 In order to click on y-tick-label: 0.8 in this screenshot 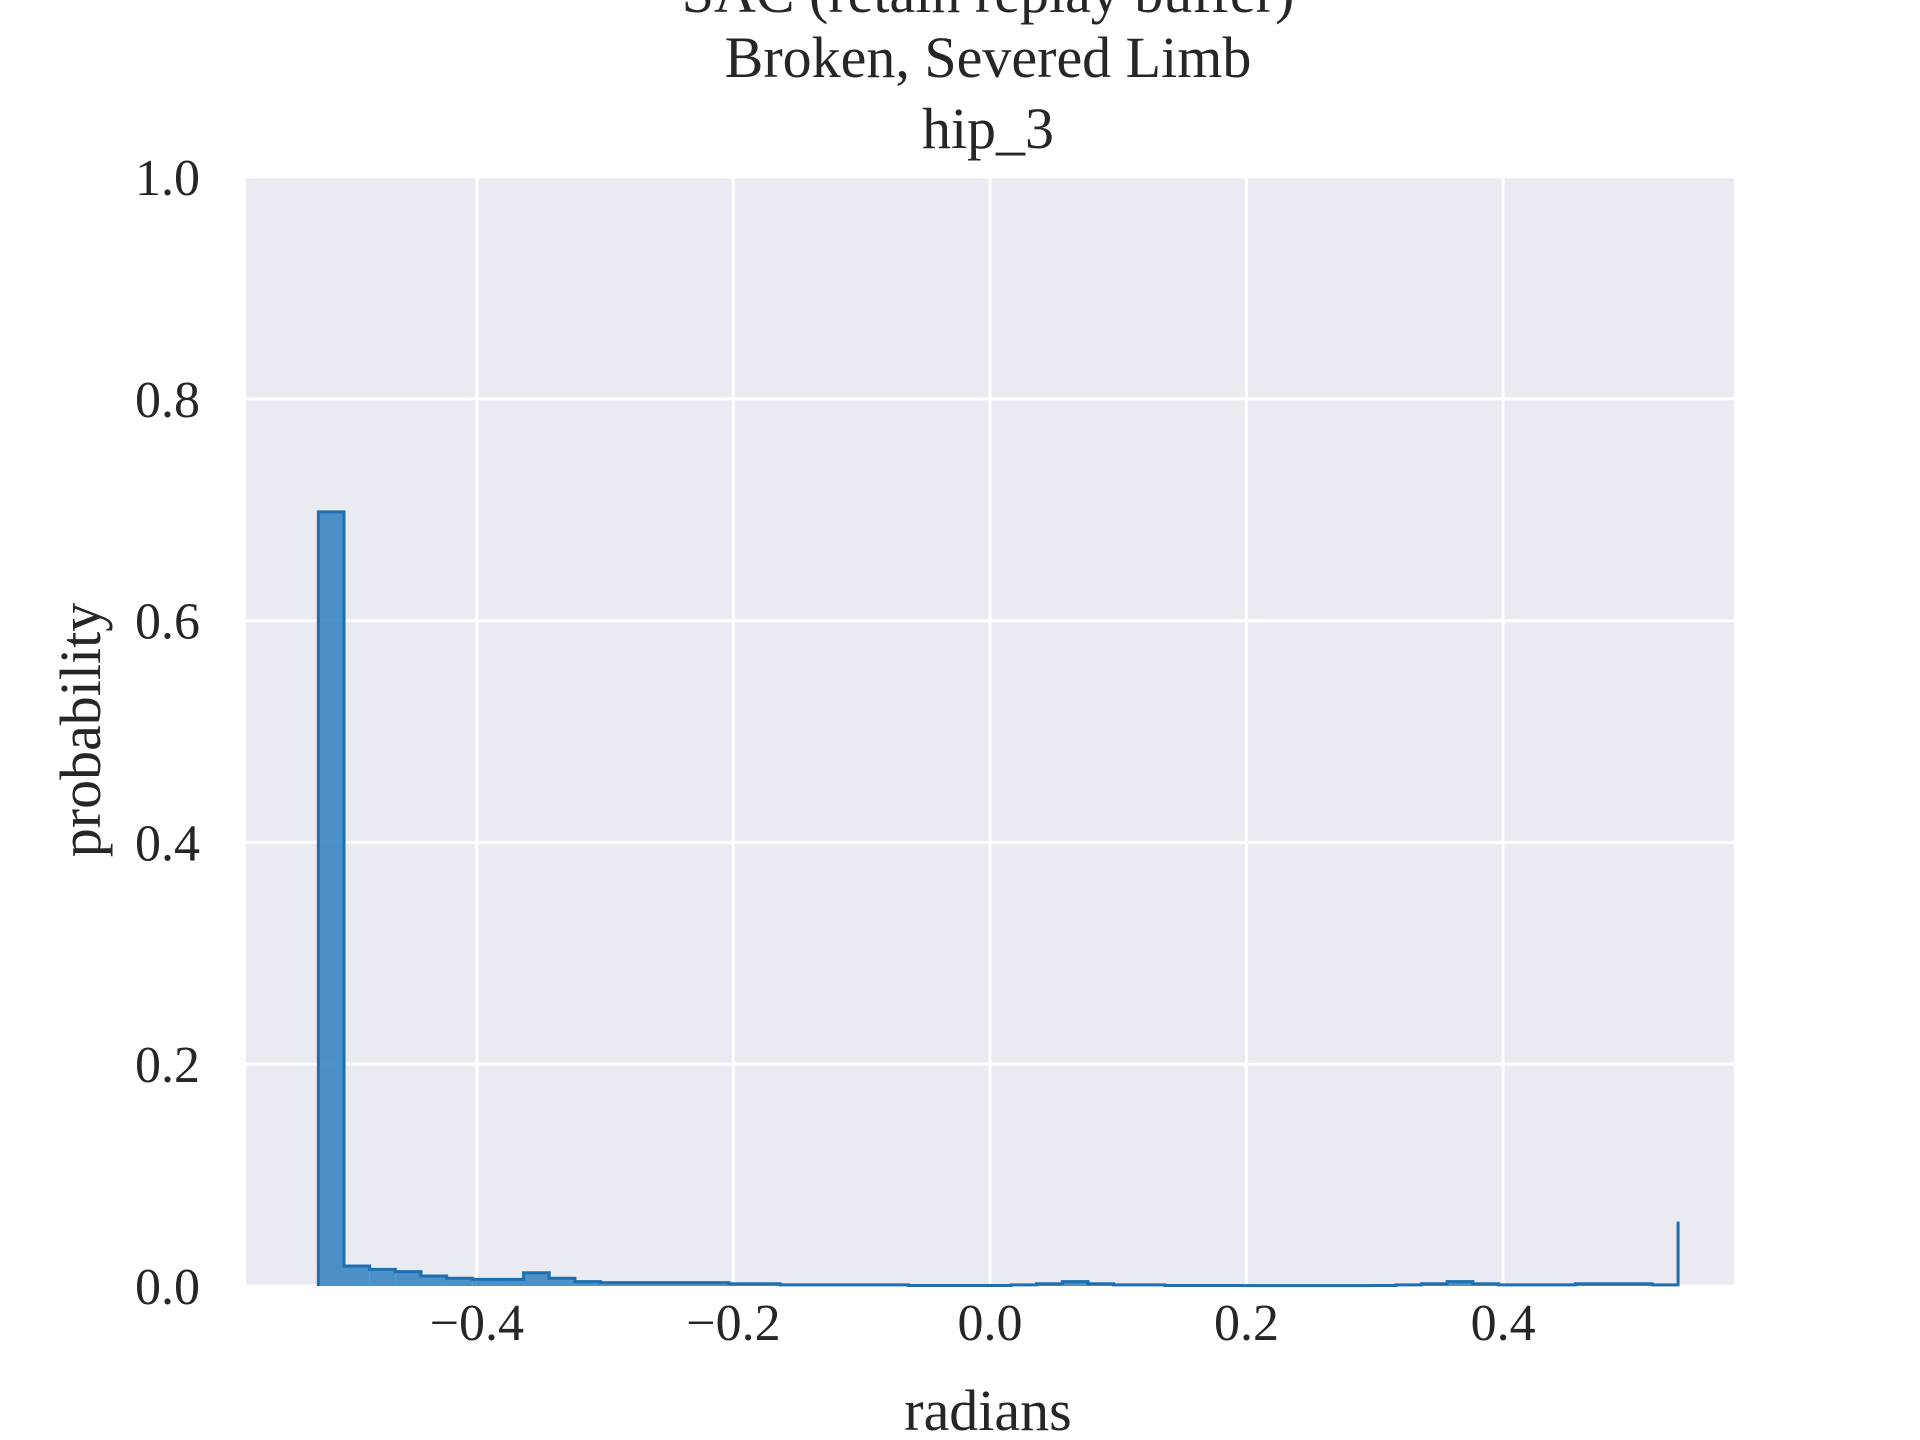, I will do `click(167, 400)`.